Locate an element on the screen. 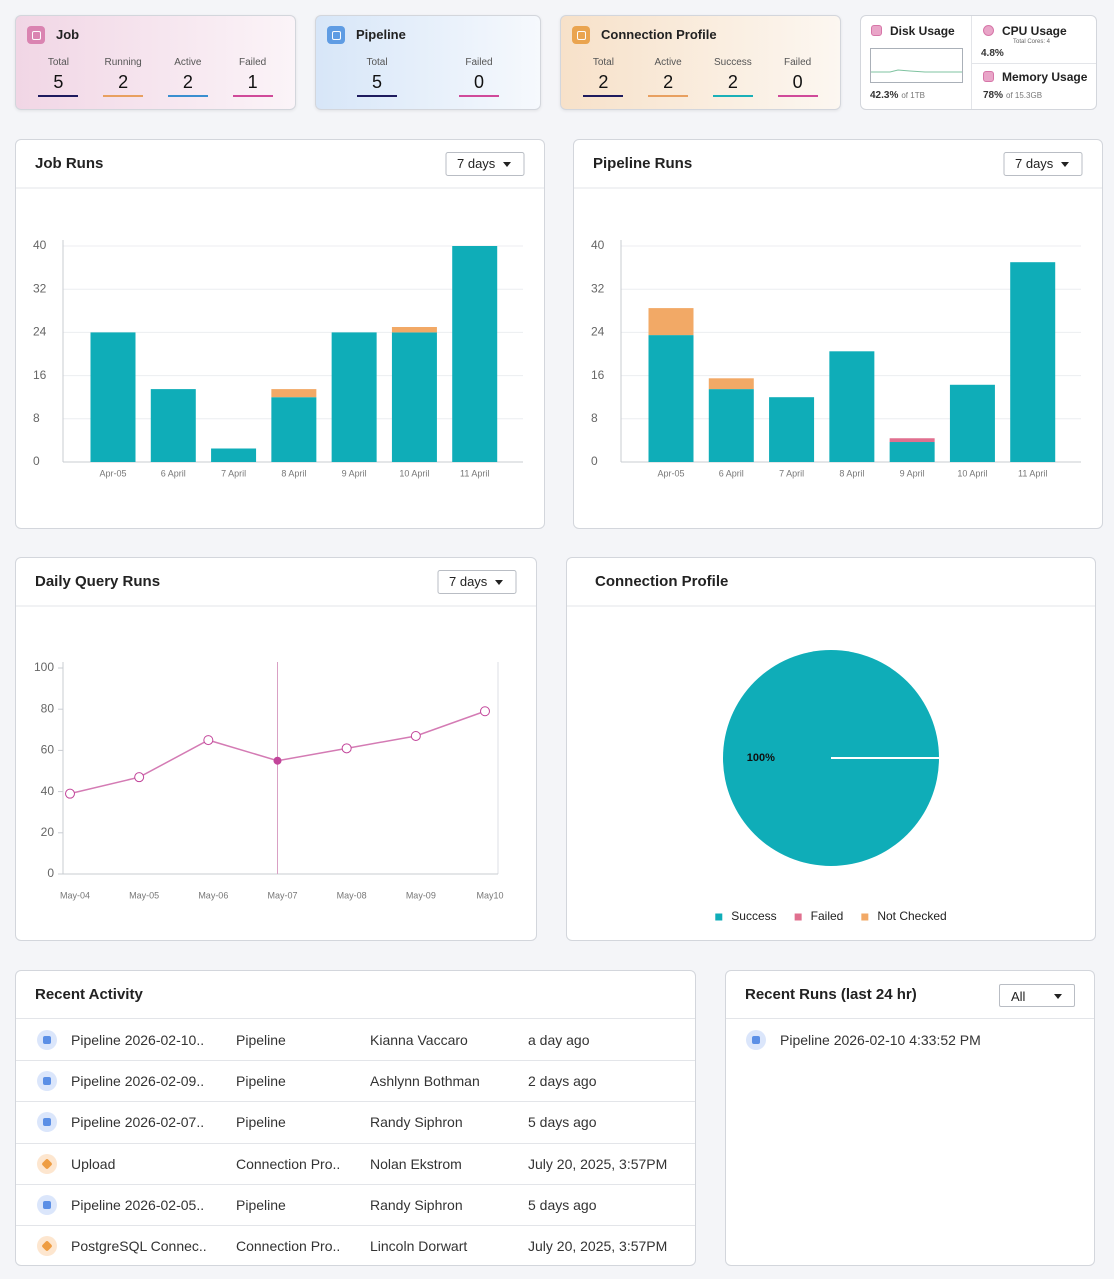 The image size is (1114, 1279). legend-item: Failed is located at coordinates (819, 916).